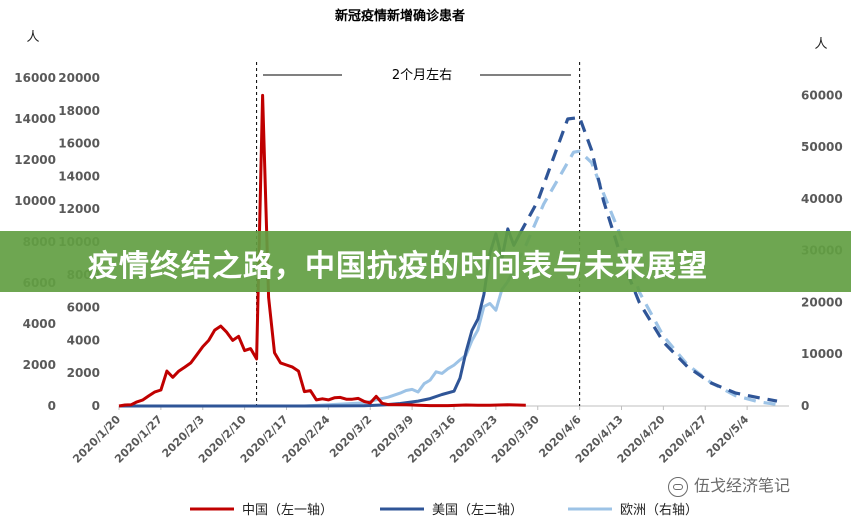 The image size is (851, 522). Describe the element at coordinates (96, 406) in the screenshot. I see `y-left2-tick-label: 0` at that location.